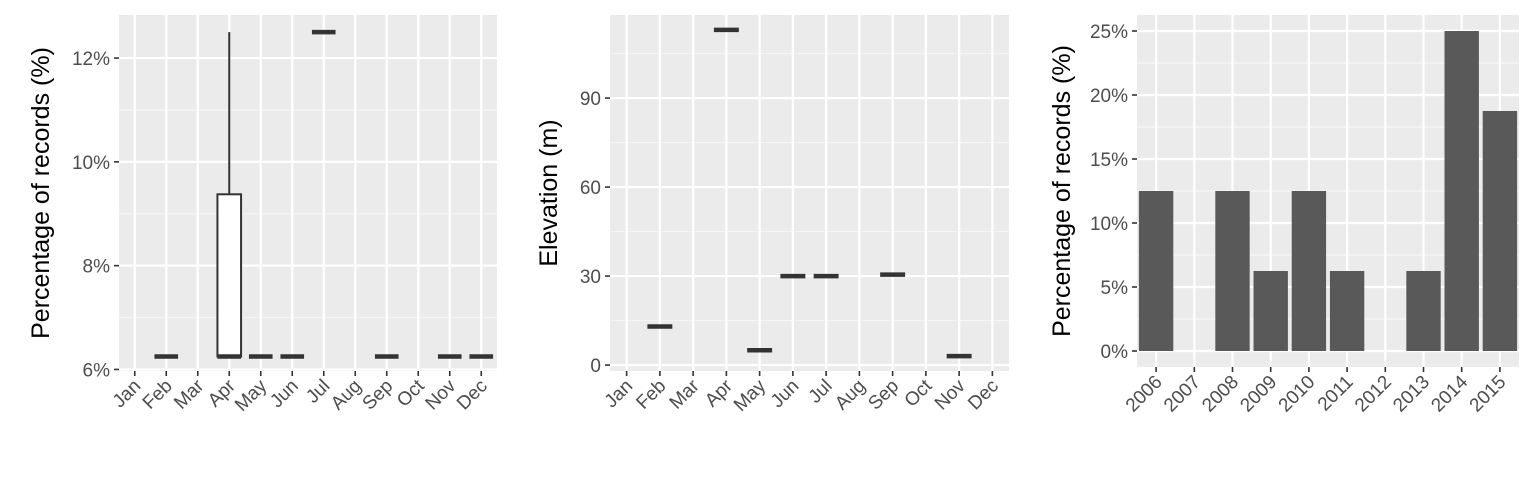 Image resolution: width=1536 pixels, height=480 pixels. What do you see at coordinates (1423, 311) in the screenshot?
I see `bar-2013` at bounding box center [1423, 311].